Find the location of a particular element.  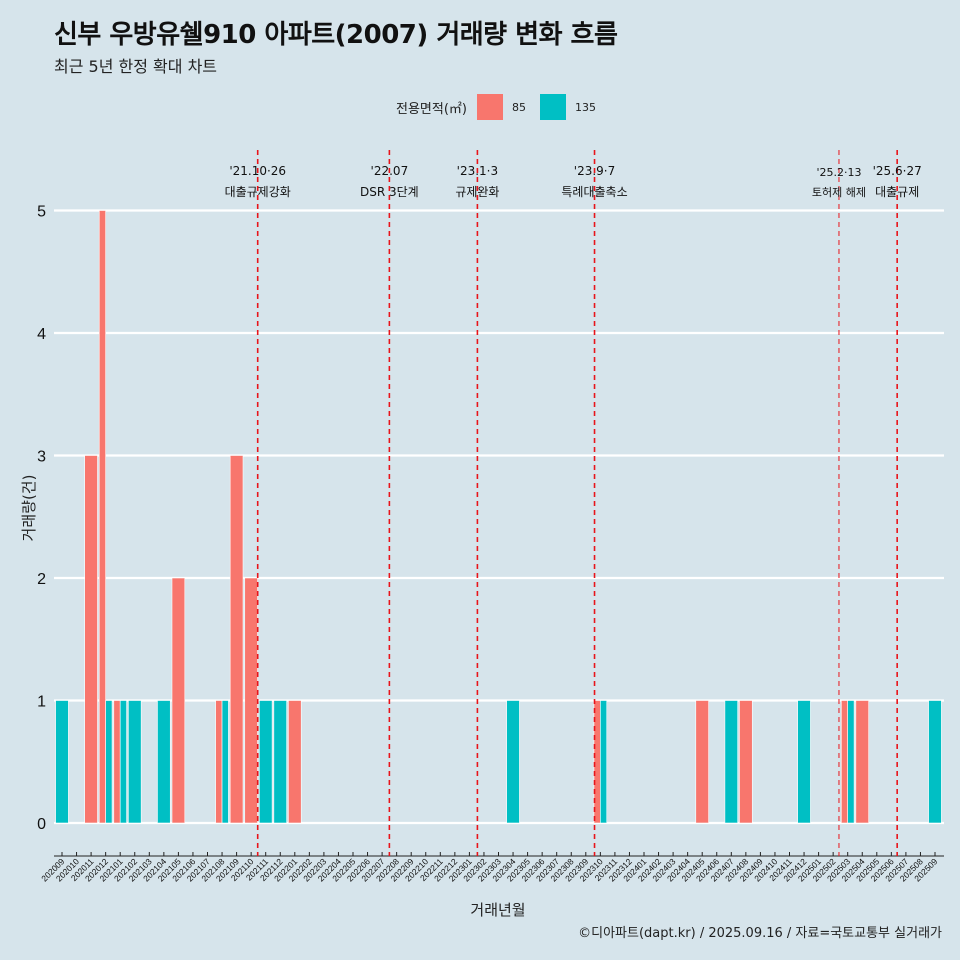

event-label-date: '25.6·27 is located at coordinates (897, 171).